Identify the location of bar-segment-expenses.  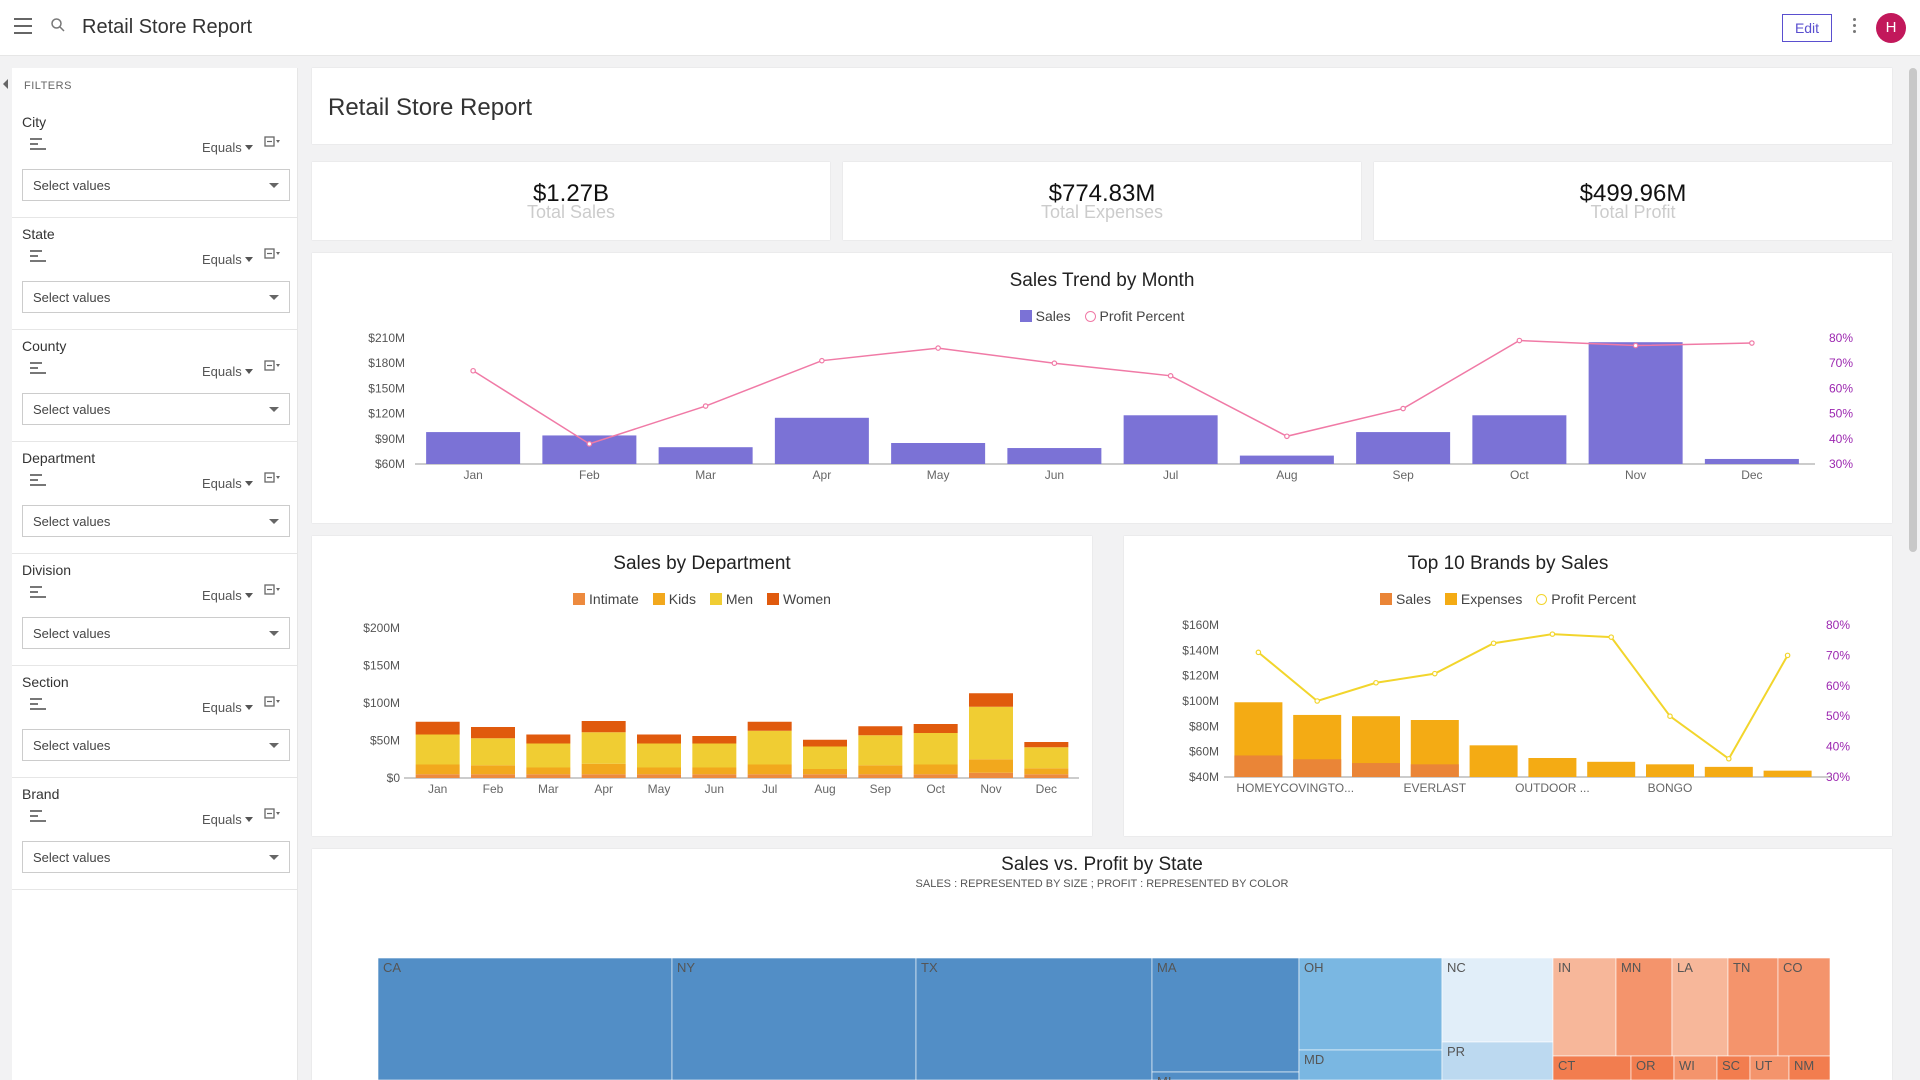
(1670, 770).